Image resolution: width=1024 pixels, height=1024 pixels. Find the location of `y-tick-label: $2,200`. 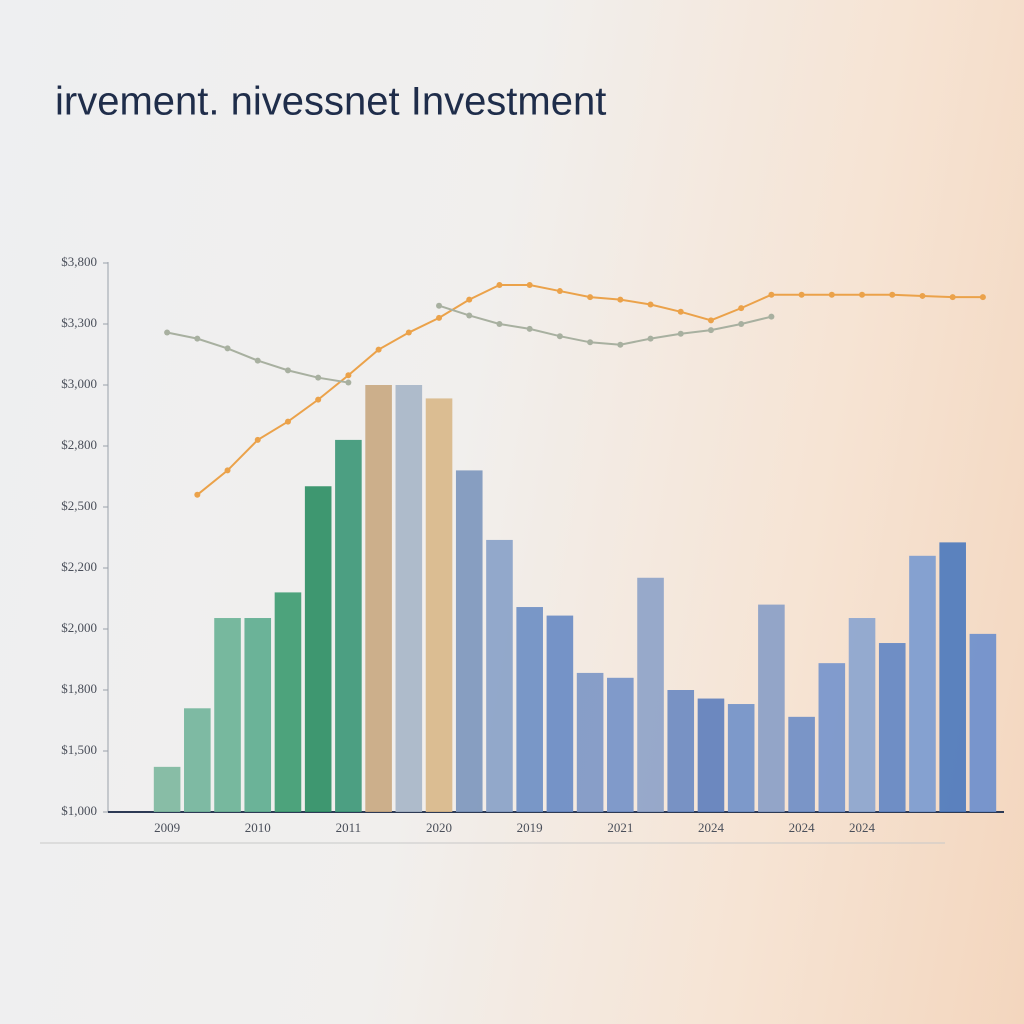

y-tick-label: $2,200 is located at coordinates (79, 566).